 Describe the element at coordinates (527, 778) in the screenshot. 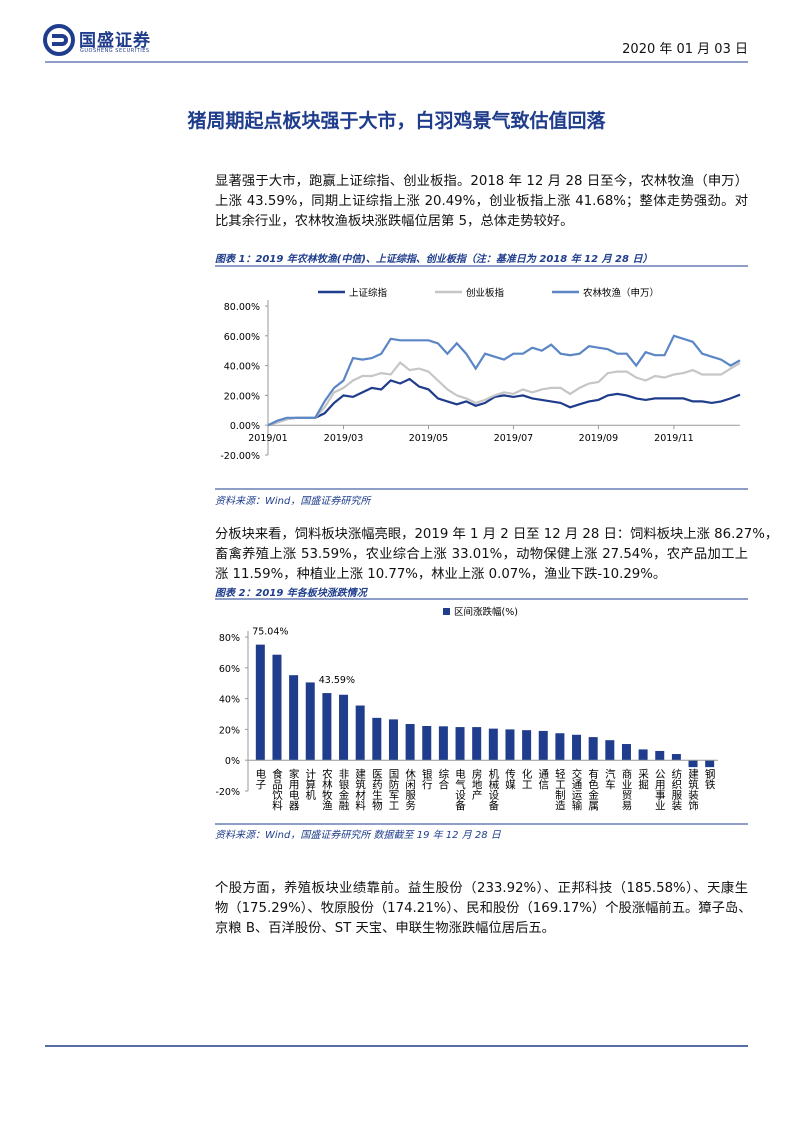

I see `x-tick-label: 化工` at that location.